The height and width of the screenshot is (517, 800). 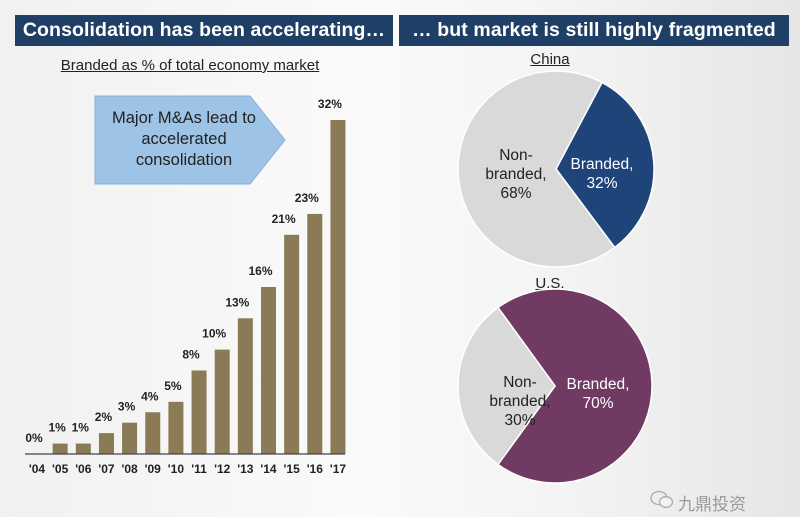 I want to click on china-slice-non-branded, so click(x=536, y=169).